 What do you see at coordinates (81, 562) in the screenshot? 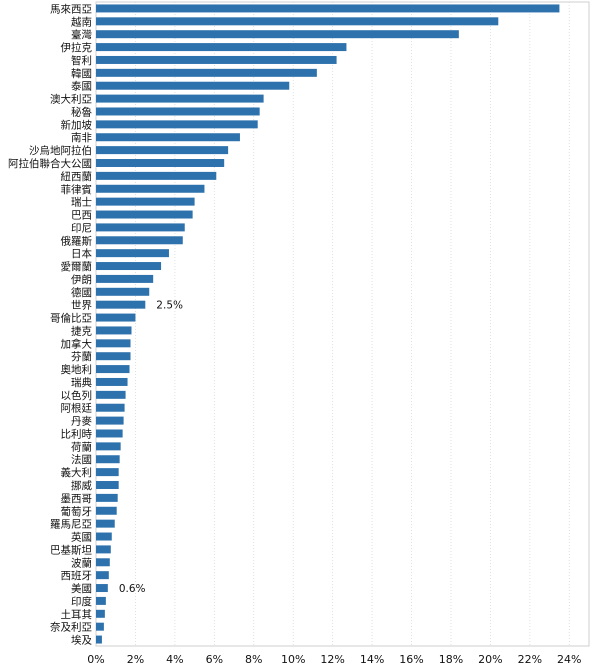
I see `category-label: 波蘭` at bounding box center [81, 562].